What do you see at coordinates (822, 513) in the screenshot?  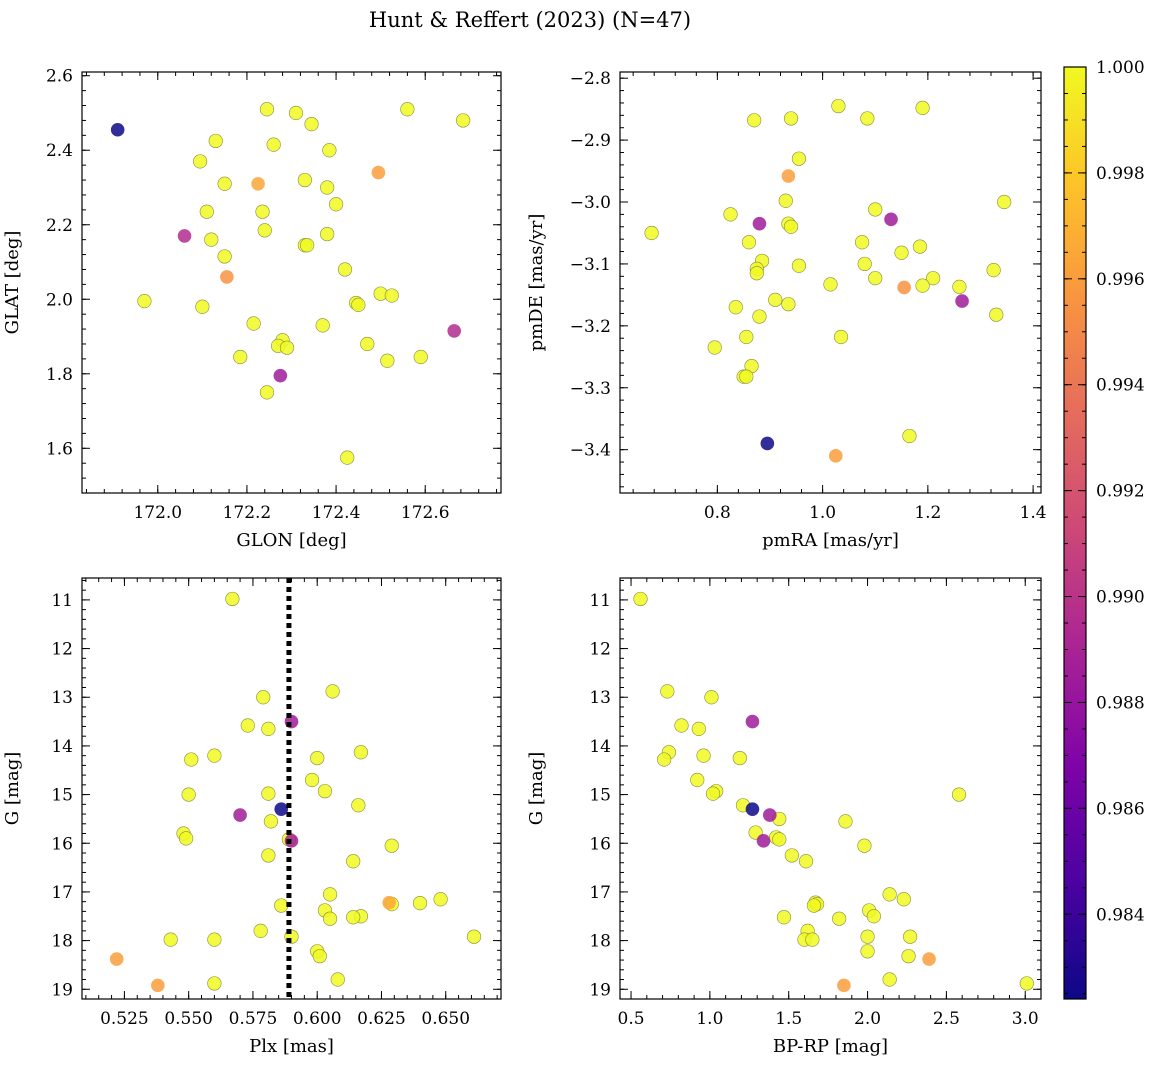 I see `x-tick-label: 1.0` at bounding box center [822, 513].